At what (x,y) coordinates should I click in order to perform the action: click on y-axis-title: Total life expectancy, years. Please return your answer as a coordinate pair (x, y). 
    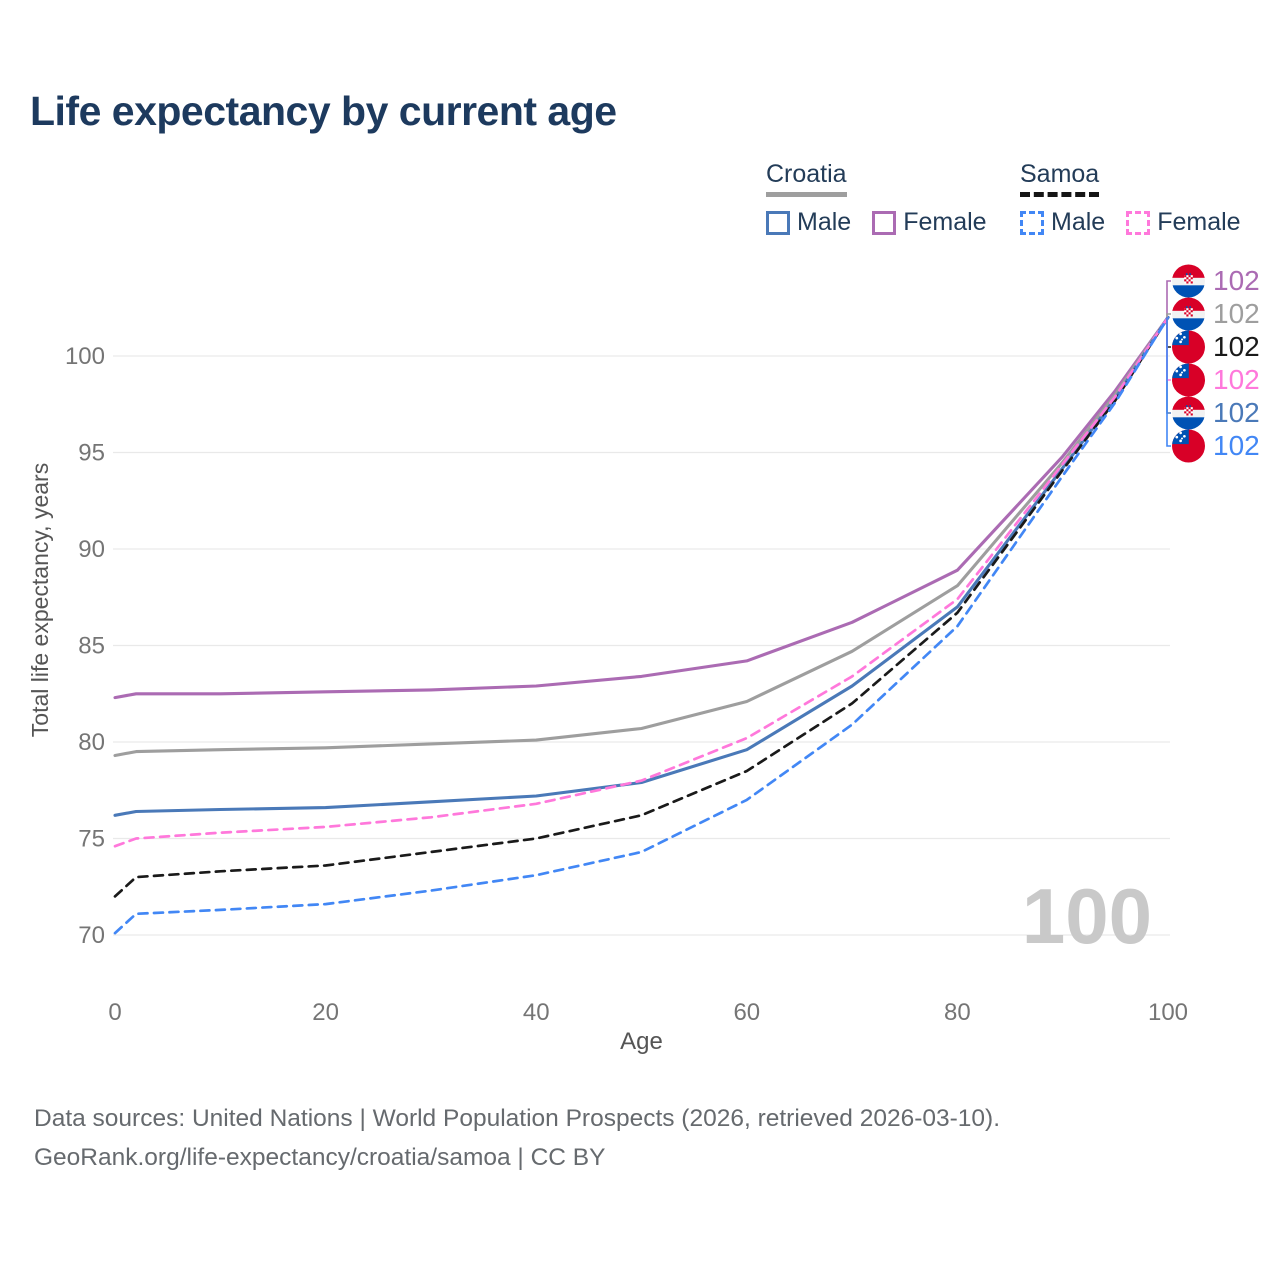
    Looking at the image, I should click on (40, 600).